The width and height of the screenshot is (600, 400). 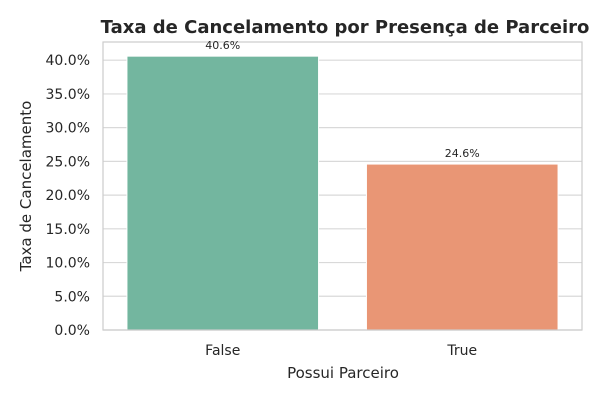 What do you see at coordinates (462, 153) in the screenshot?
I see `data-label: 24.6%` at bounding box center [462, 153].